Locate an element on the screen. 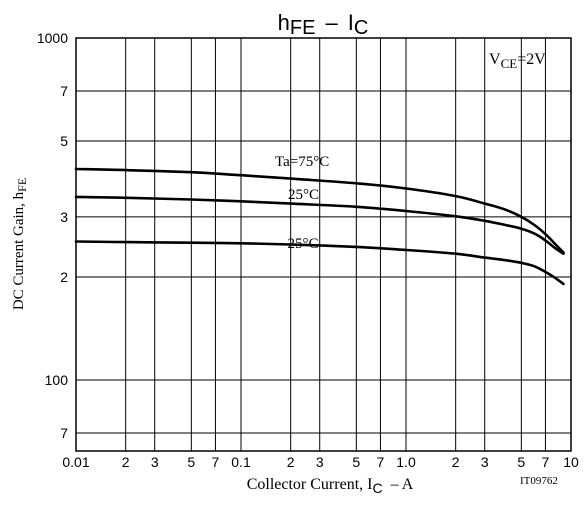  title-main: h is located at coordinates (284, 22).